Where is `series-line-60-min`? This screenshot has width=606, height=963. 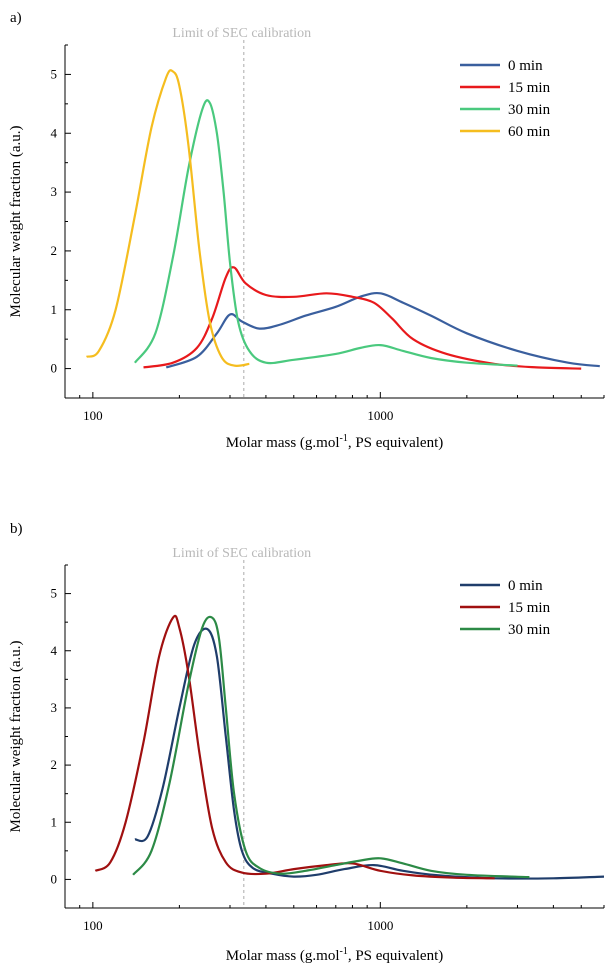 series-line-60-min is located at coordinates (168, 218).